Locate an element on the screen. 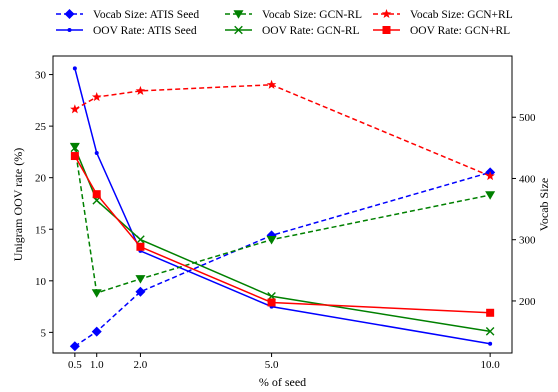 The width and height of the screenshot is (558, 392). y-left-tick-label: 15 is located at coordinates (41, 230).